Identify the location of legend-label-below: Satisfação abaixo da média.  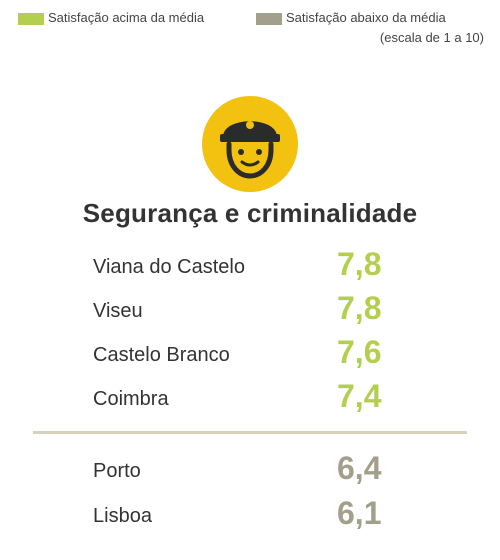
(366, 17).